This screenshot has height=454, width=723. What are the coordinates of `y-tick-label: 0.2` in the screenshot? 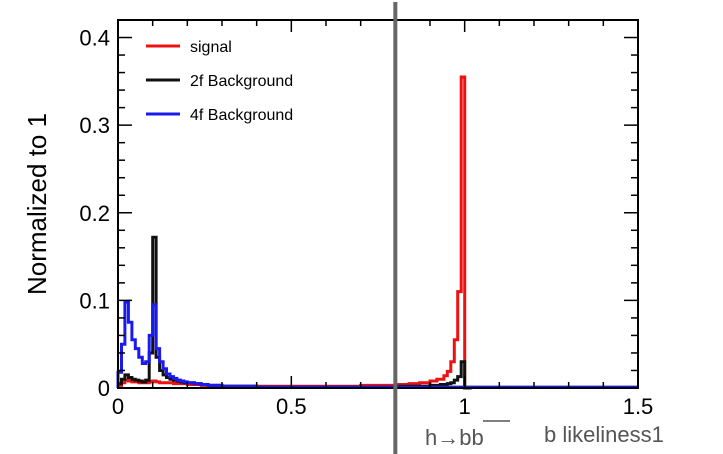 It's located at (94, 213).